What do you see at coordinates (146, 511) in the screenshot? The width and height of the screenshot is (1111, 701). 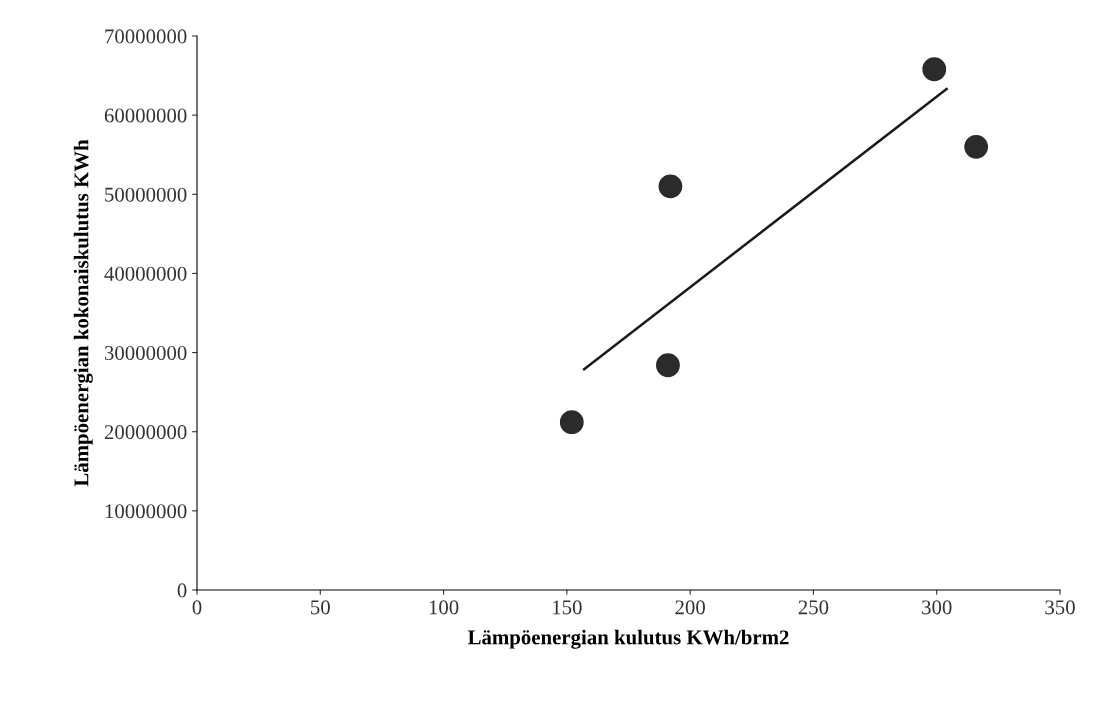 I see `y-tick-label: 10000000` at bounding box center [146, 511].